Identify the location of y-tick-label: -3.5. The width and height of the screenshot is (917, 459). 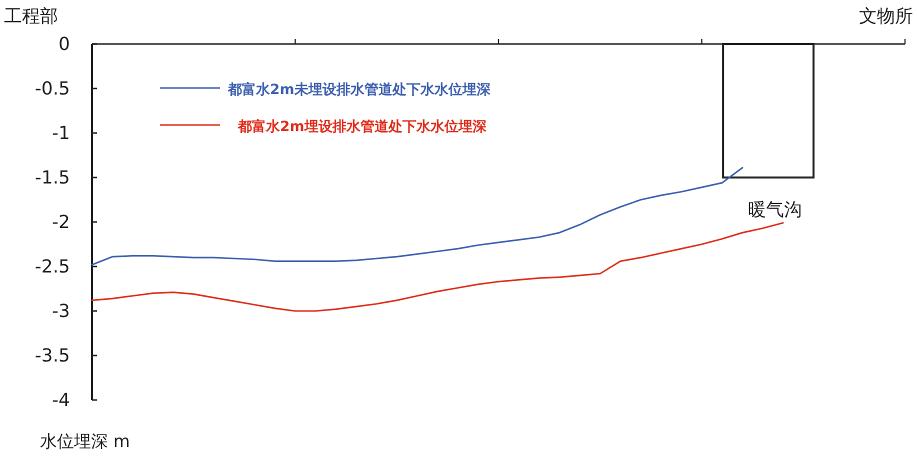
(52, 356).